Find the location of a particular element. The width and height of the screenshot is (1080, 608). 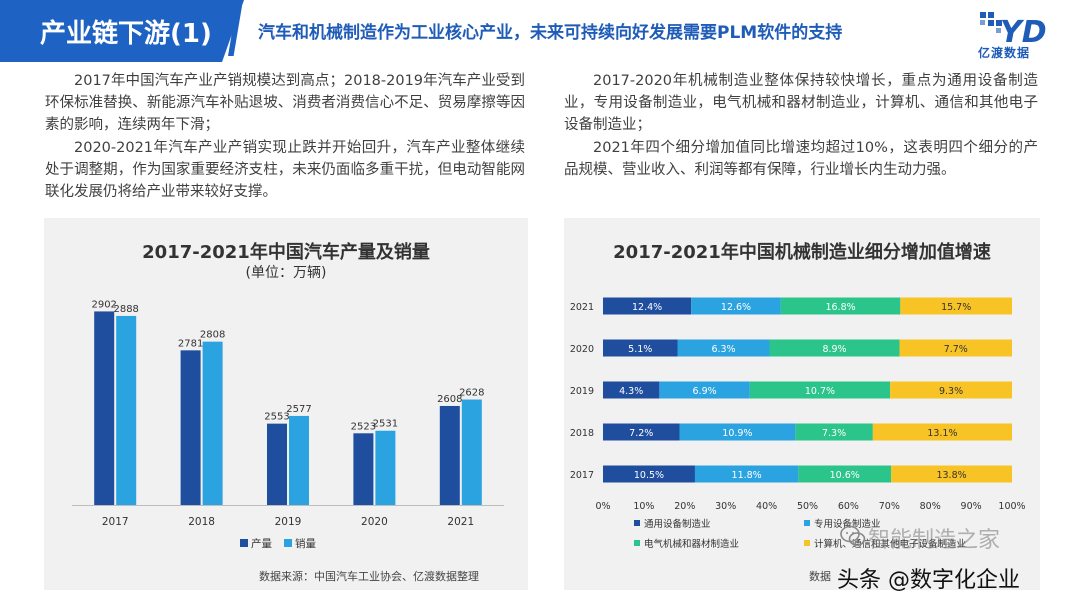

y-tick-label-2021: 2021 is located at coordinates (582, 307).